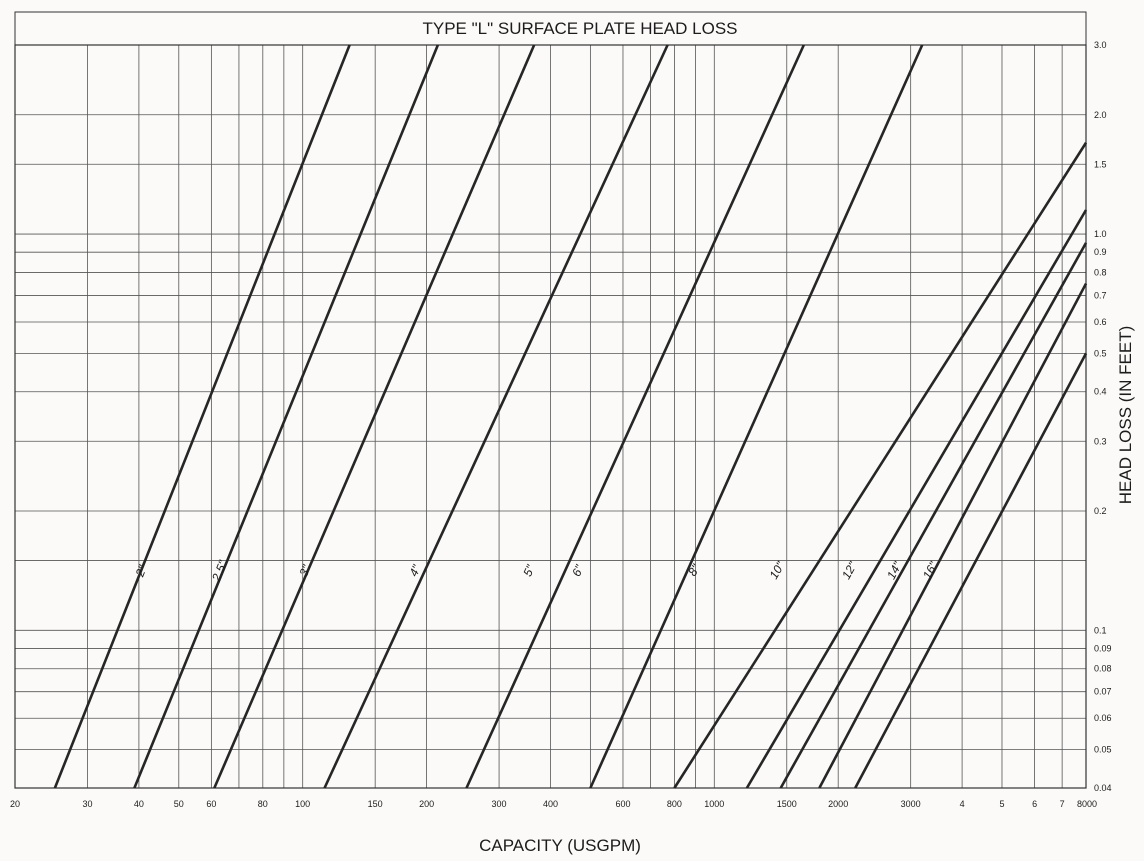 Image resolution: width=1144 pixels, height=861 pixels. Describe the element at coordinates (1100, 164) in the screenshot. I see `y-tick-label: 1.5` at that location.